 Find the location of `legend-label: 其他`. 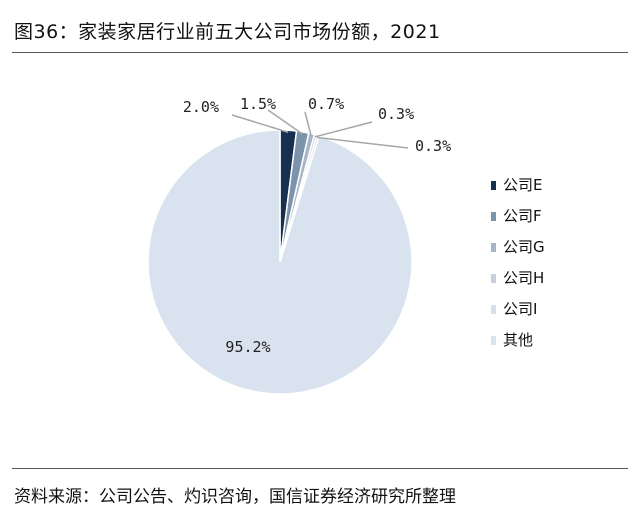

legend-label: 其他 is located at coordinates (518, 340).